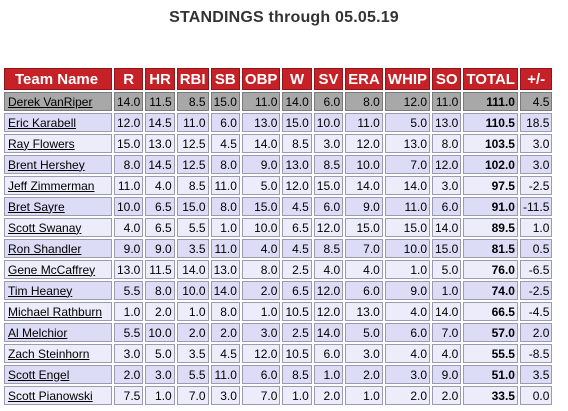 This screenshot has height=411, width=568. I want to click on team-link: Zach Steinhorn, so click(58, 353).